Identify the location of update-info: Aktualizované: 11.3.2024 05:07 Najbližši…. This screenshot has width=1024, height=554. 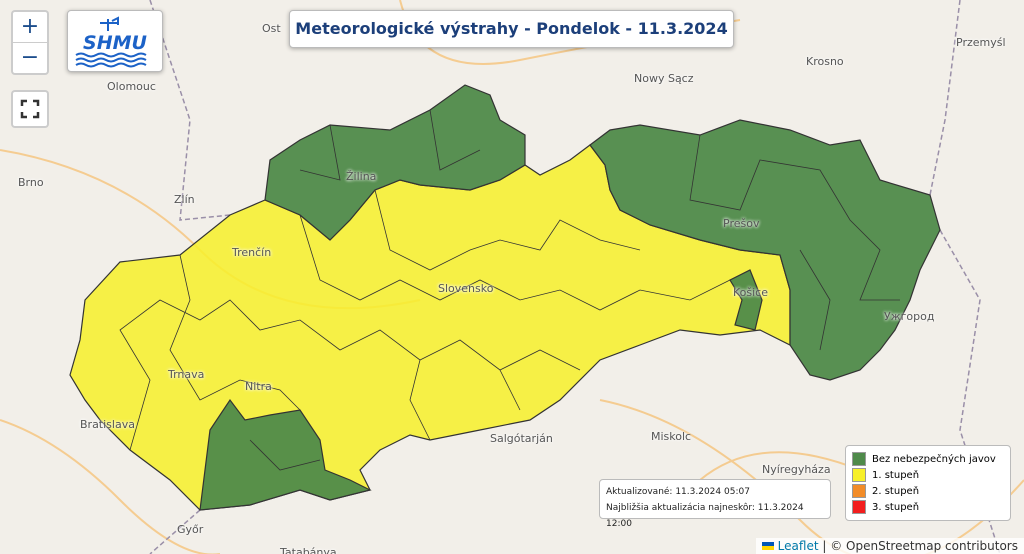
(715, 504).